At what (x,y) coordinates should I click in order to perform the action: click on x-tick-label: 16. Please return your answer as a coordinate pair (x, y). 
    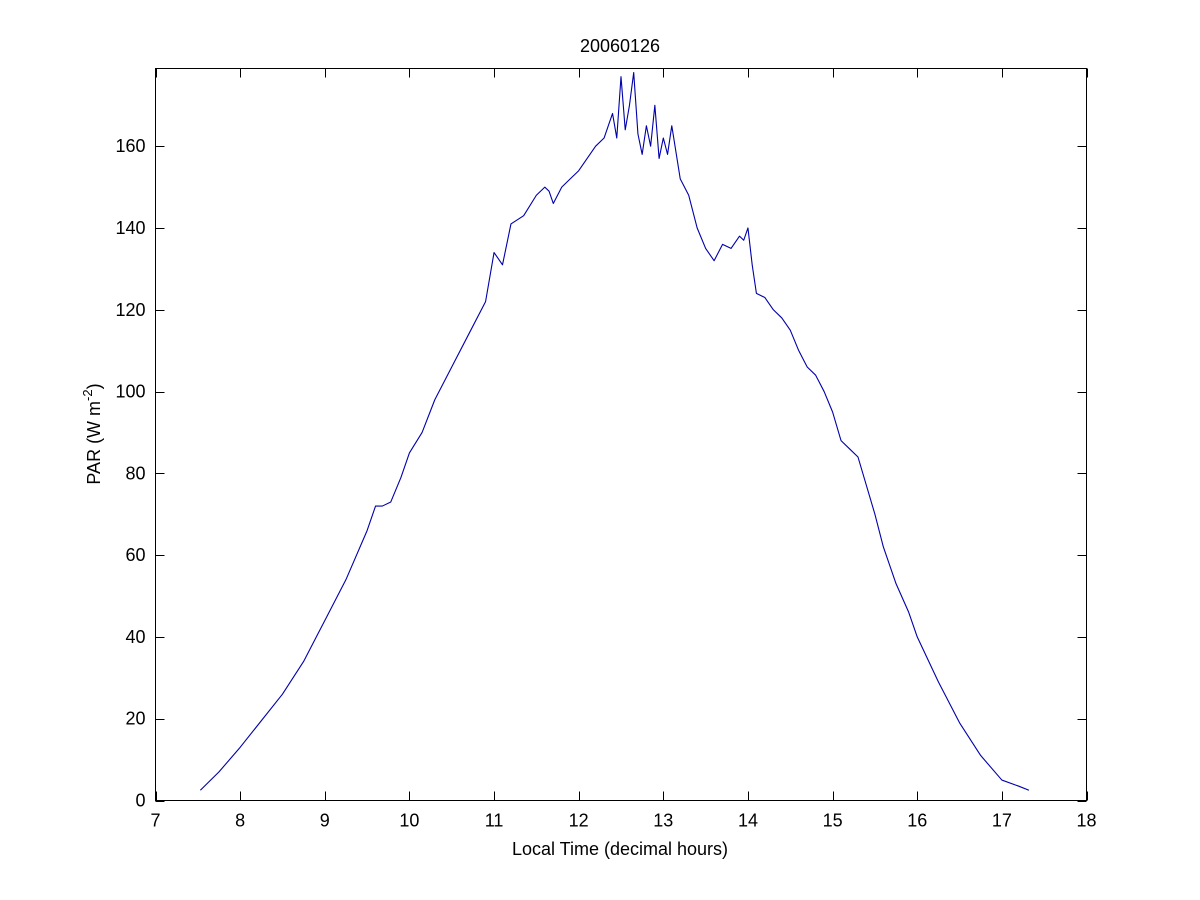
    Looking at the image, I should click on (917, 821).